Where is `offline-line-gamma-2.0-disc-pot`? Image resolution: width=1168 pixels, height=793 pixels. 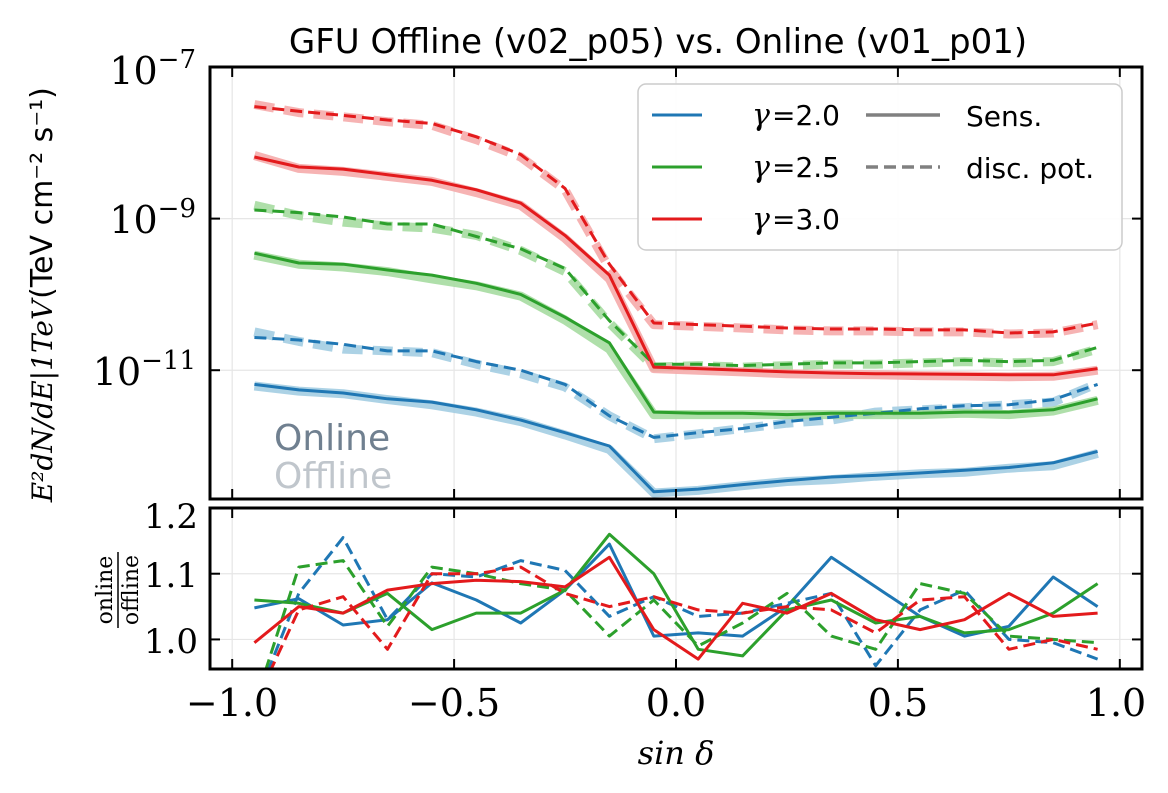 offline-line-gamma-2.0-disc-pot is located at coordinates (676, 385).